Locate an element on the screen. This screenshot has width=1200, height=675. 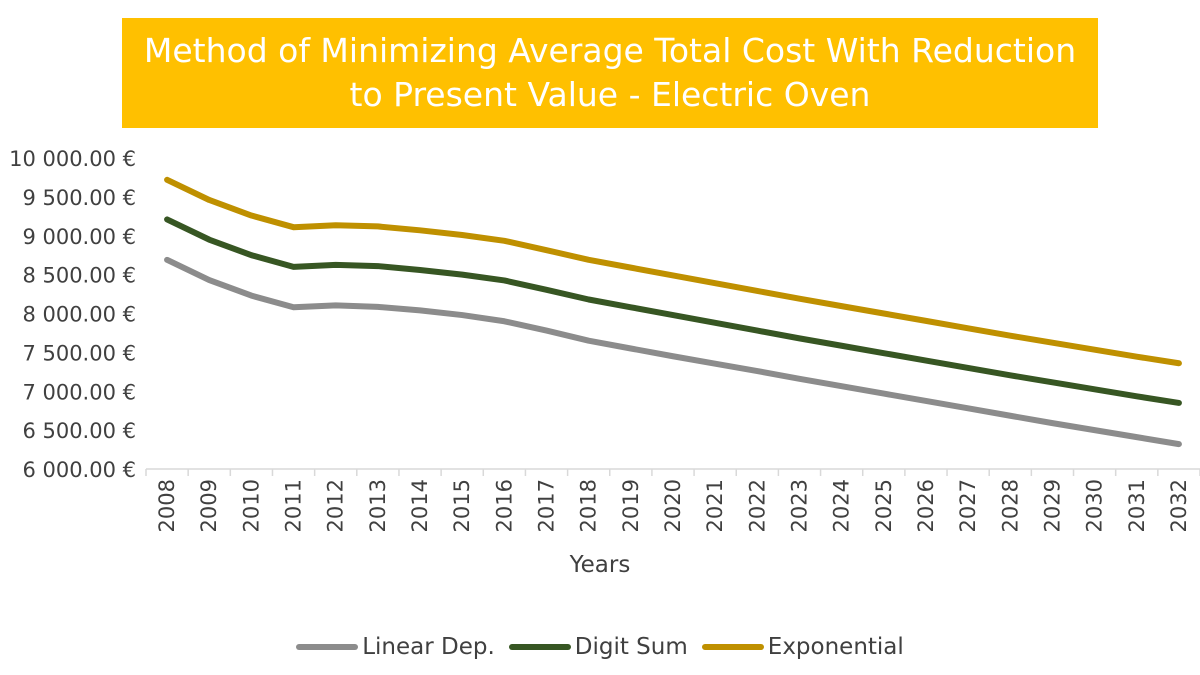
legend-item-digit-sum: Digit Sum is located at coordinates (598, 647).